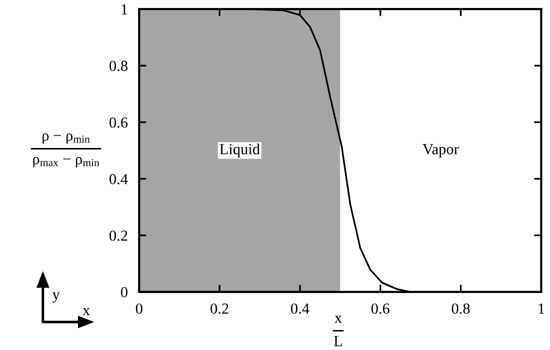 This screenshot has width=550, height=350. I want to click on y-tick-label: 0.4, so click(119, 179).